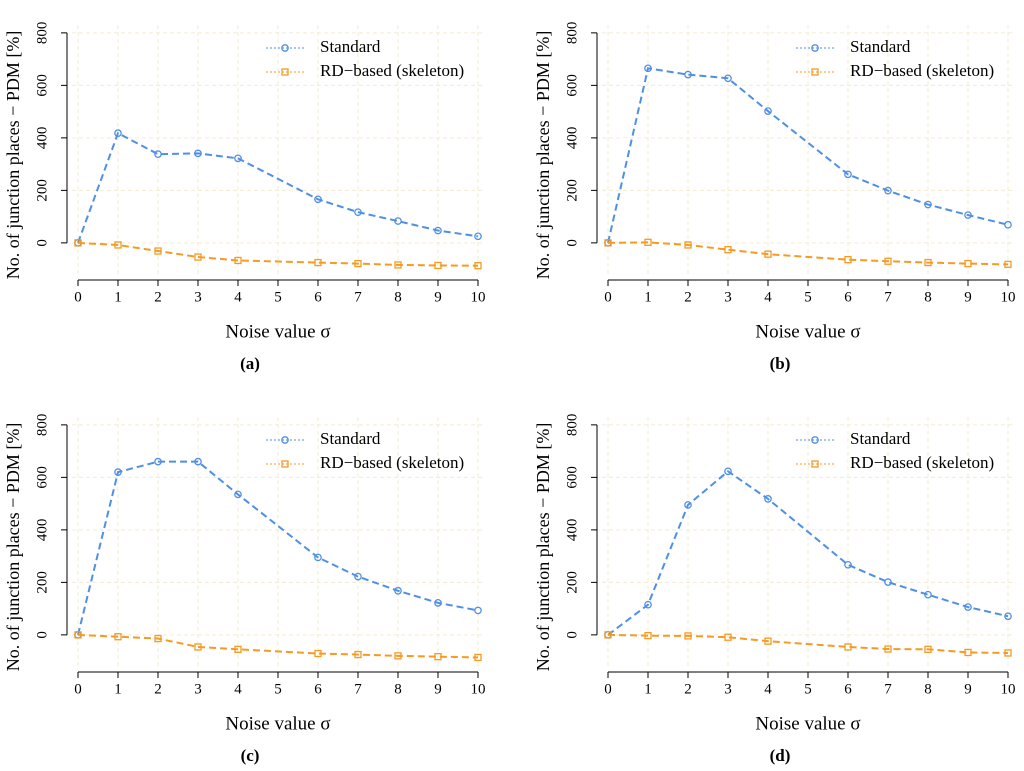 Image resolution: width=1024 pixels, height=771 pixels. Describe the element at coordinates (42, 33) in the screenshot. I see `y-tick-label: 800` at that location.